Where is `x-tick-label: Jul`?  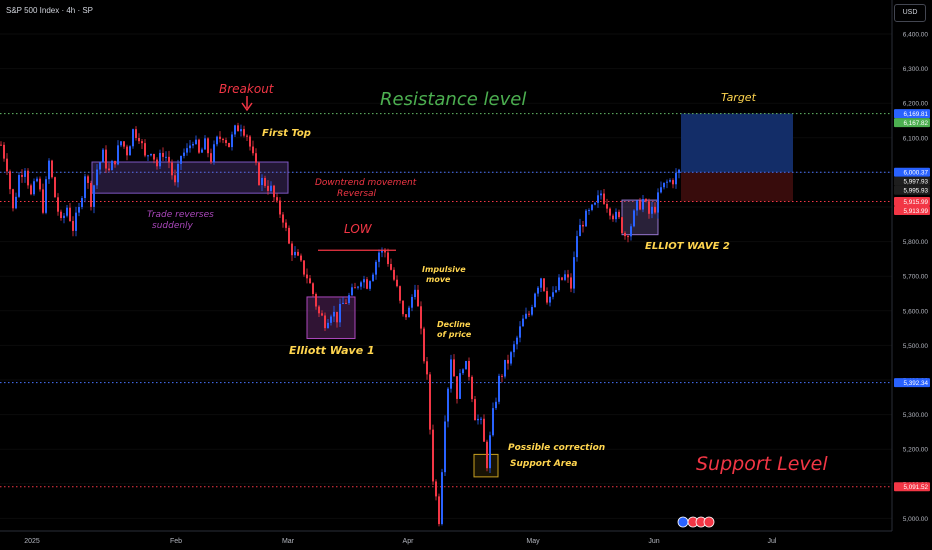 x-tick-label: Jul is located at coordinates (772, 541).